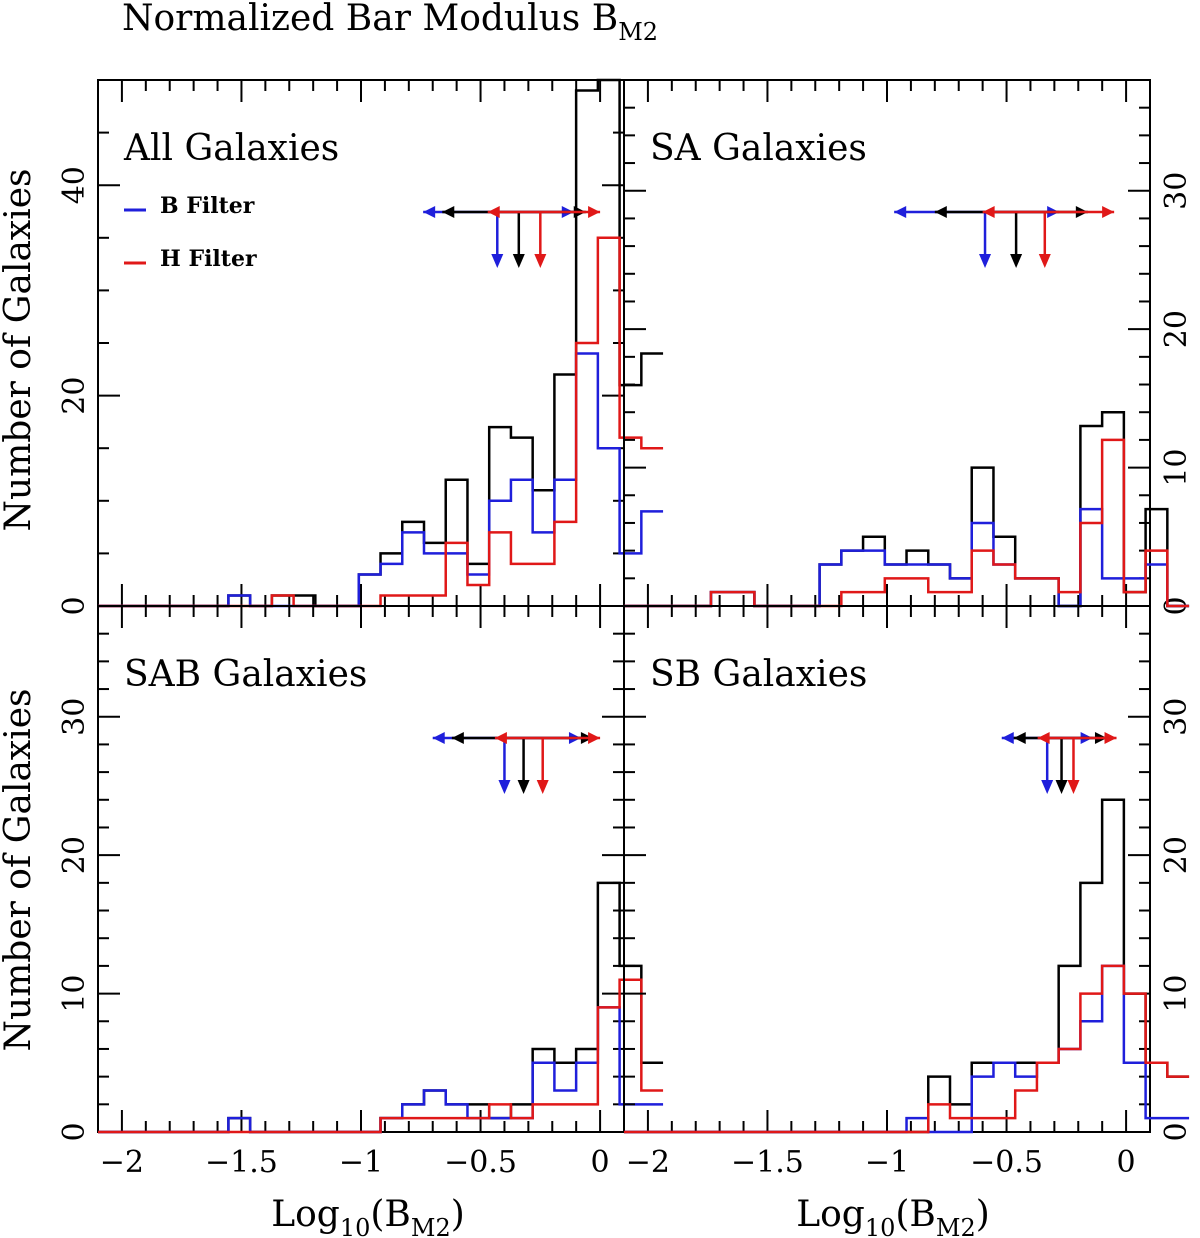  Describe the element at coordinates (758, 674) in the screenshot. I see `panel-title: SB Galaxies` at that location.